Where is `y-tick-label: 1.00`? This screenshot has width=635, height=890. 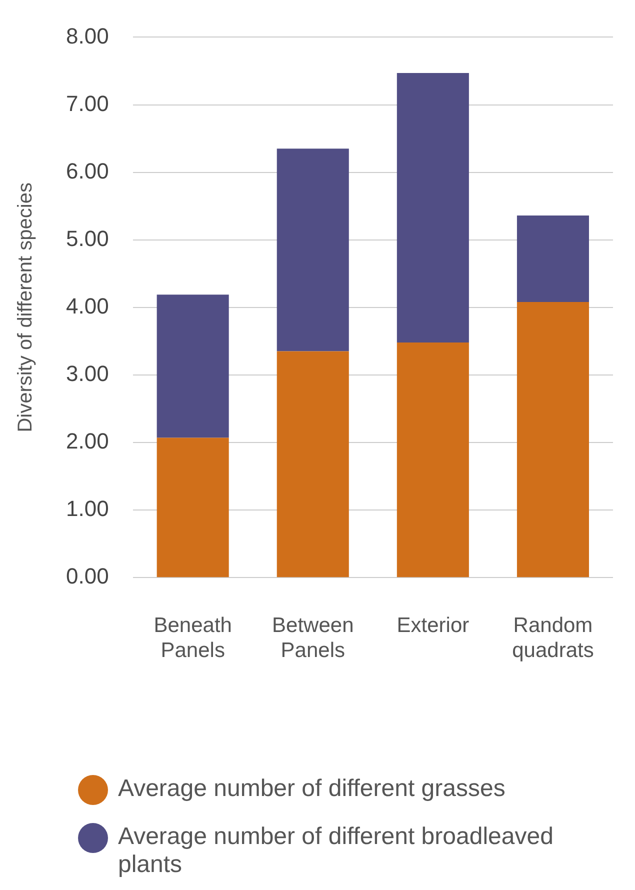 y-tick-label: 1.00 is located at coordinates (87, 509).